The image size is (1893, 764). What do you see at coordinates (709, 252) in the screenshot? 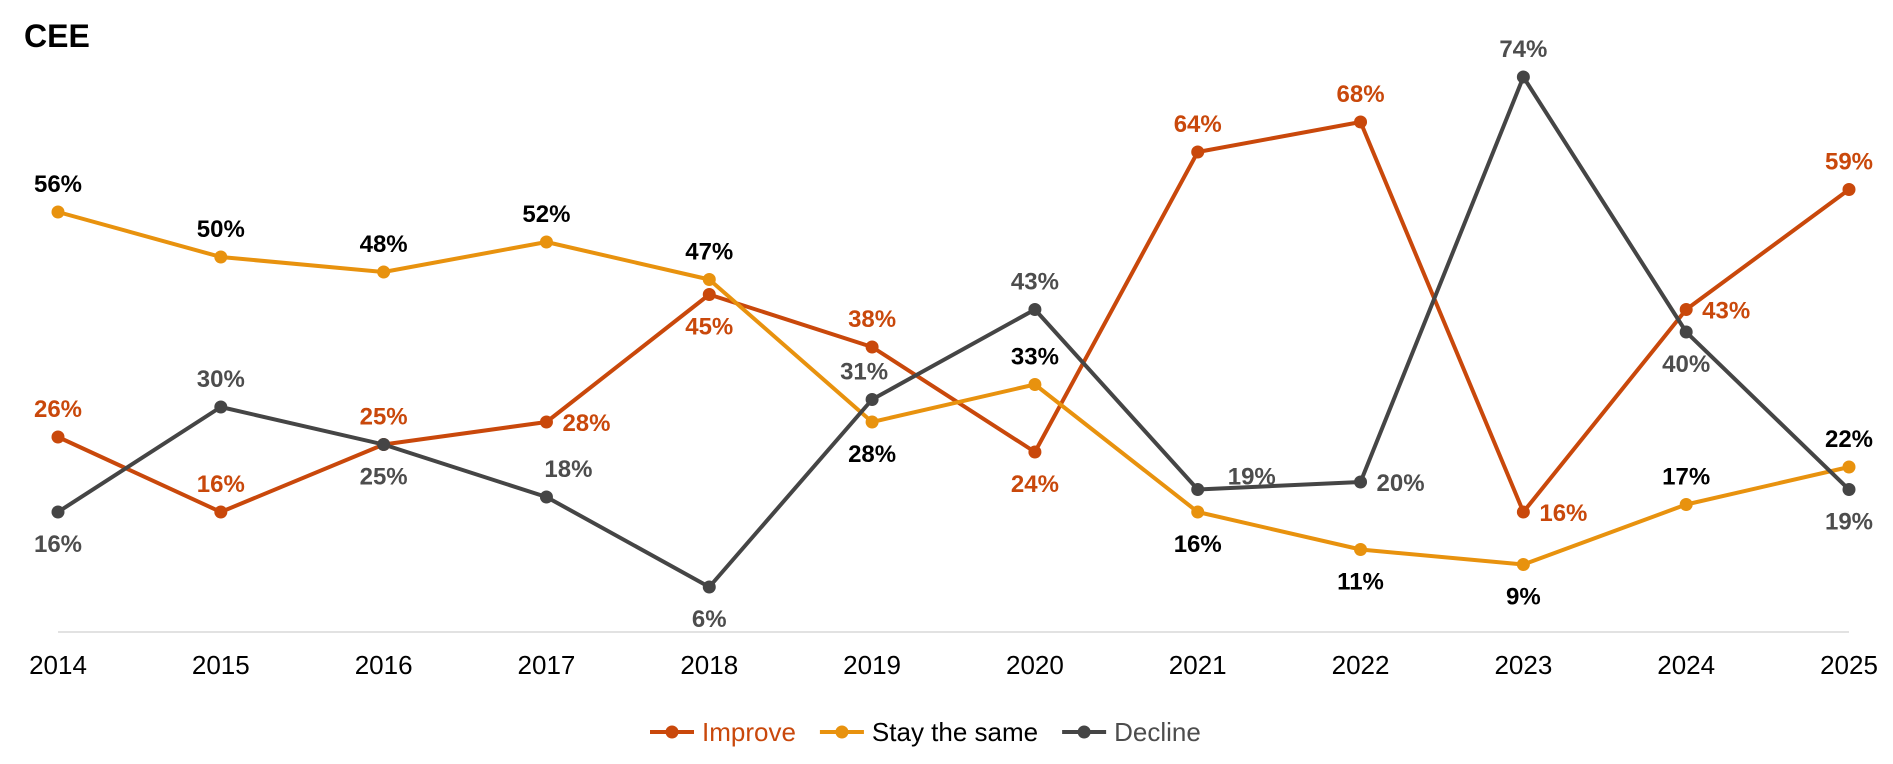
I see `data-label: 47%` at bounding box center [709, 252].